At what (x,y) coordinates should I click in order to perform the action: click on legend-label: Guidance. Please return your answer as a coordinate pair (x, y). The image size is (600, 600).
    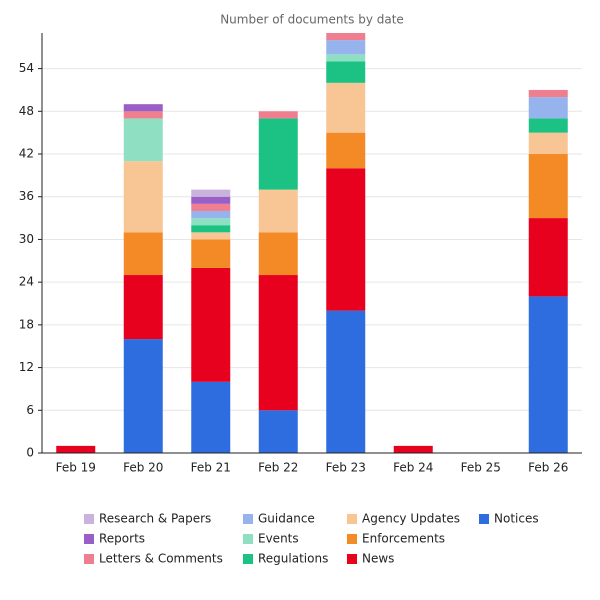
    Looking at the image, I should click on (286, 519).